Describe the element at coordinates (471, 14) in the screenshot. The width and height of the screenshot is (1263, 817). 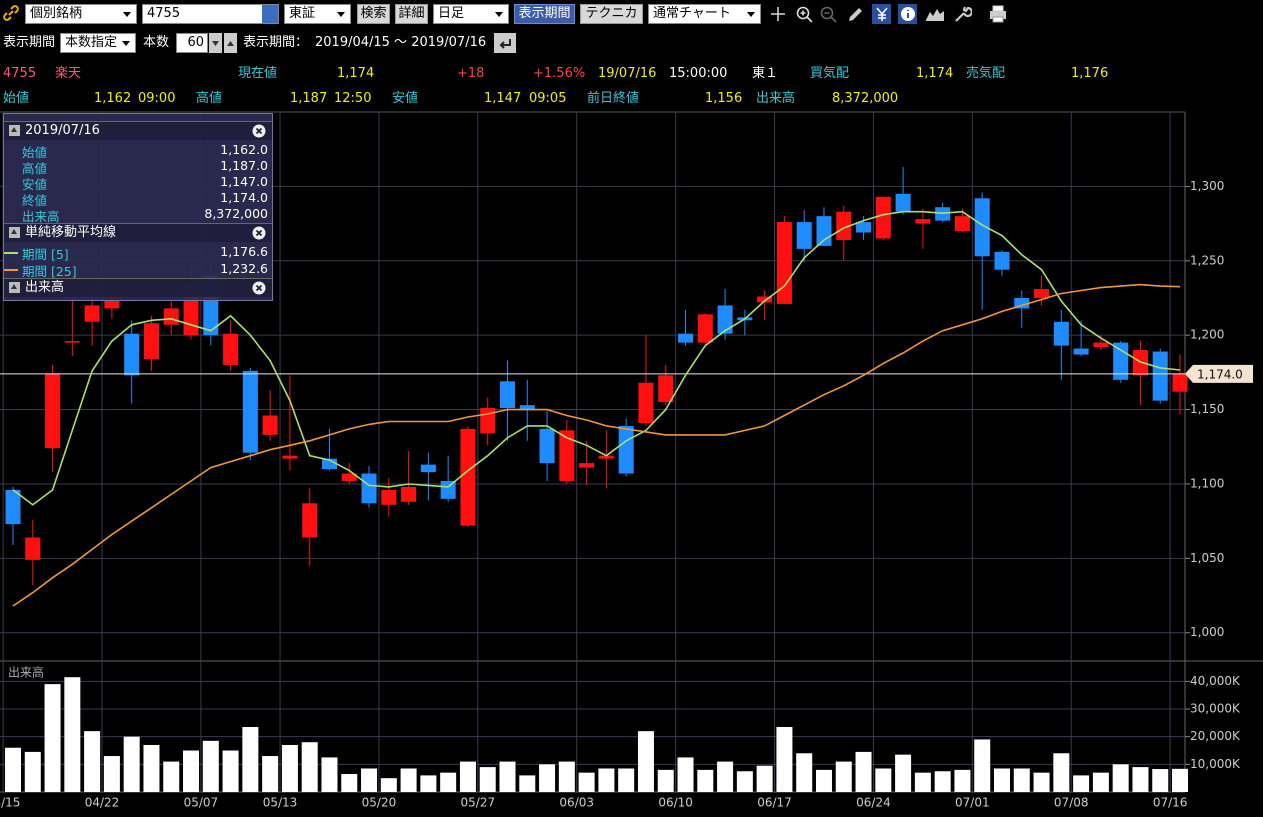
I see `interval-select: 日足` at that location.